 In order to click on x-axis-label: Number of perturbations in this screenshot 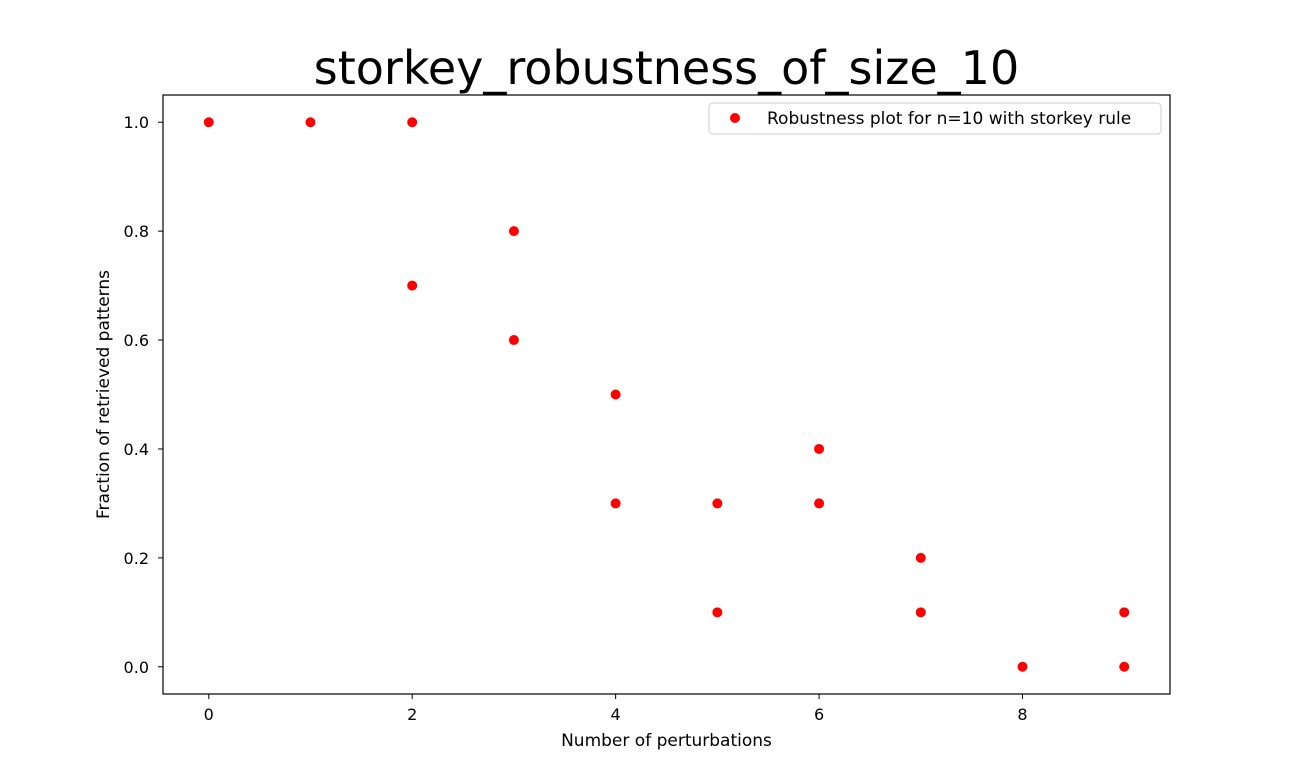, I will do `click(666, 741)`.